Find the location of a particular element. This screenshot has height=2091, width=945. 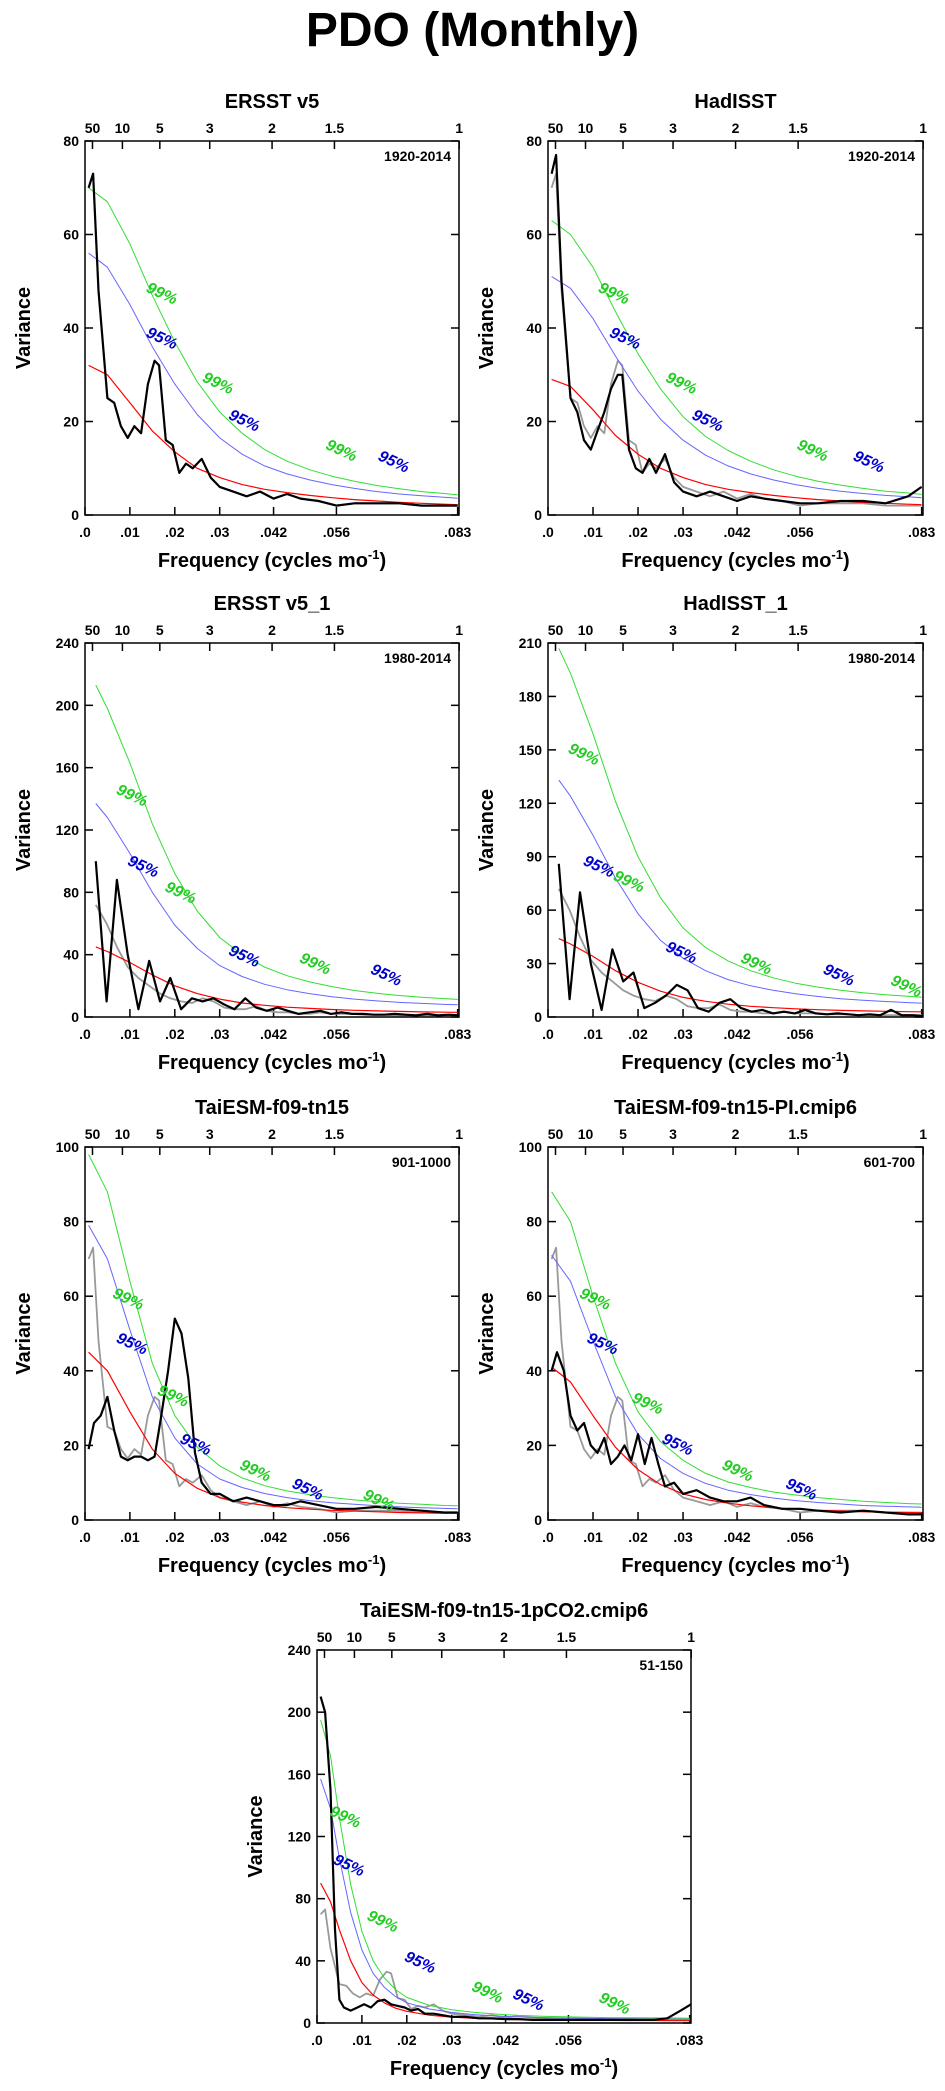

y-tick-label: 120 is located at coordinates (531, 803).